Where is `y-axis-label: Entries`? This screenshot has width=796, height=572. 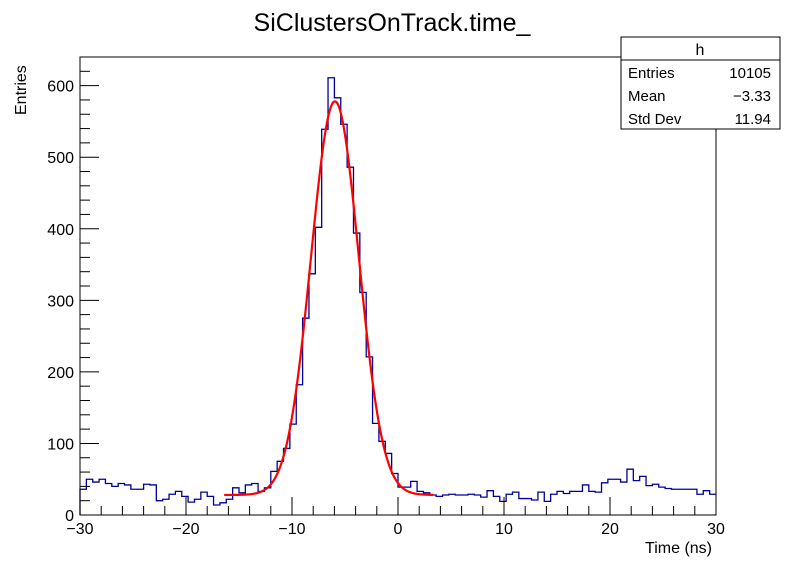
y-axis-label: Entries is located at coordinates (21, 90).